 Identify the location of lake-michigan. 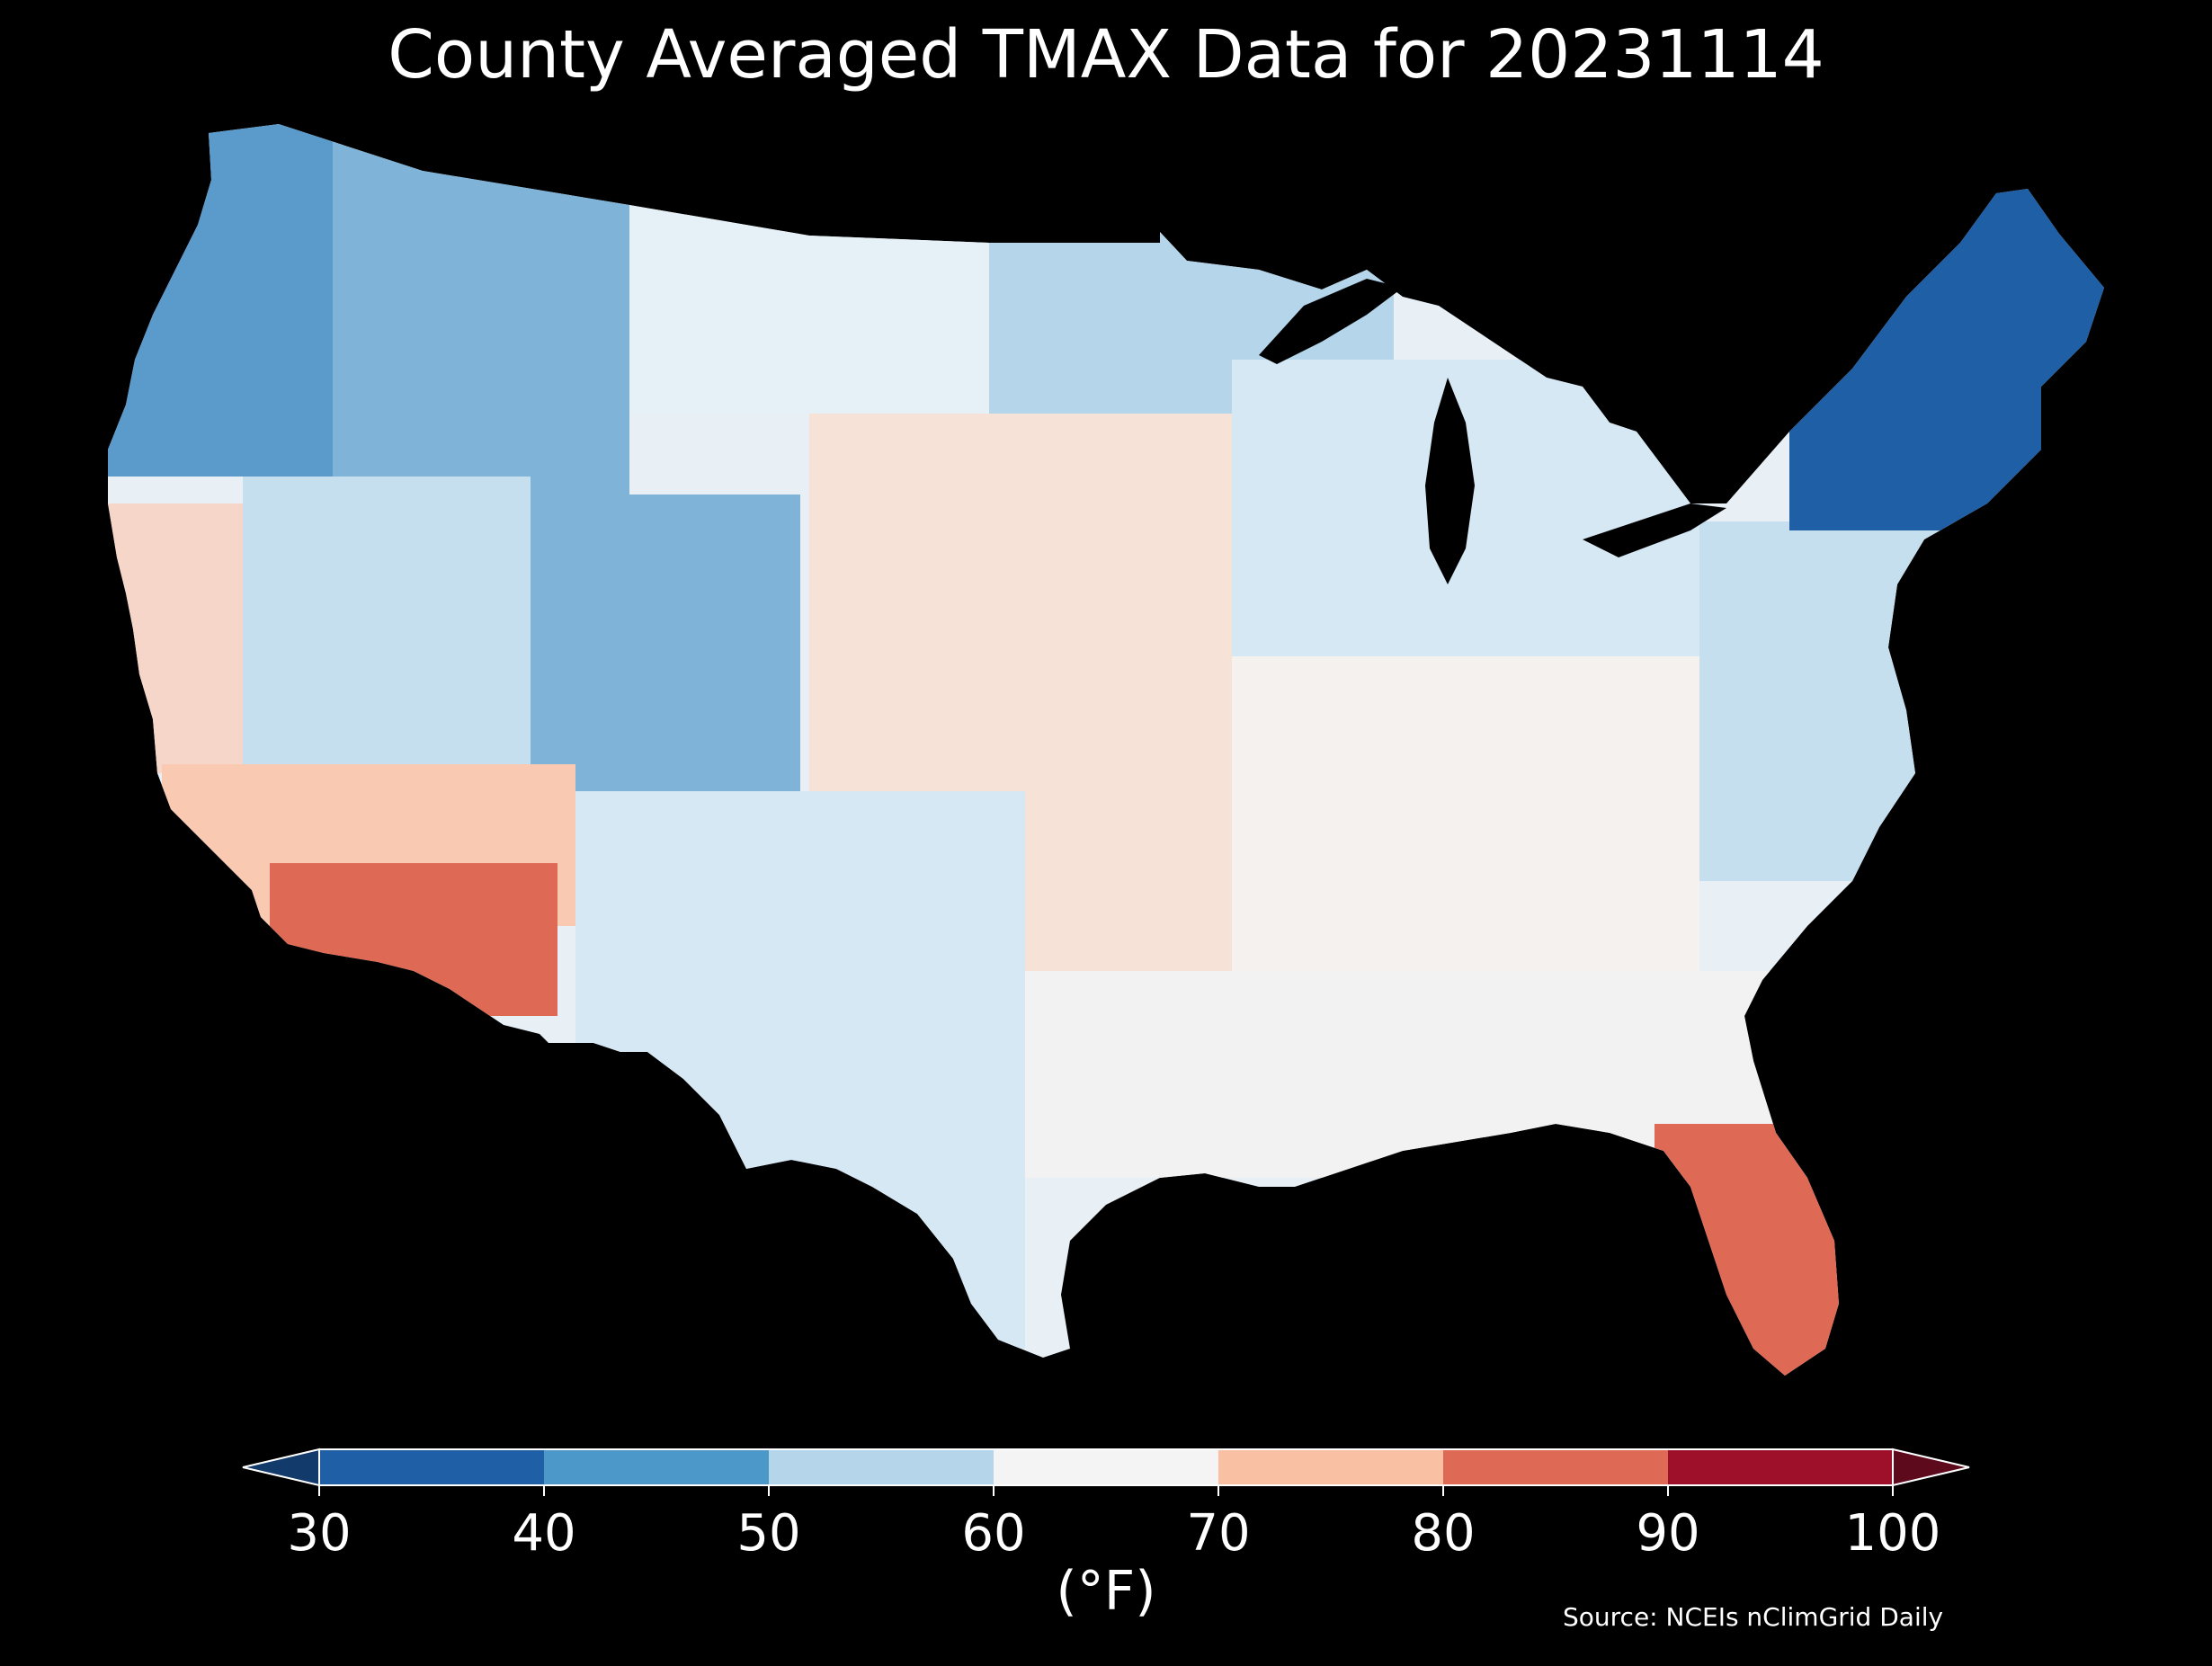
(1450, 481).